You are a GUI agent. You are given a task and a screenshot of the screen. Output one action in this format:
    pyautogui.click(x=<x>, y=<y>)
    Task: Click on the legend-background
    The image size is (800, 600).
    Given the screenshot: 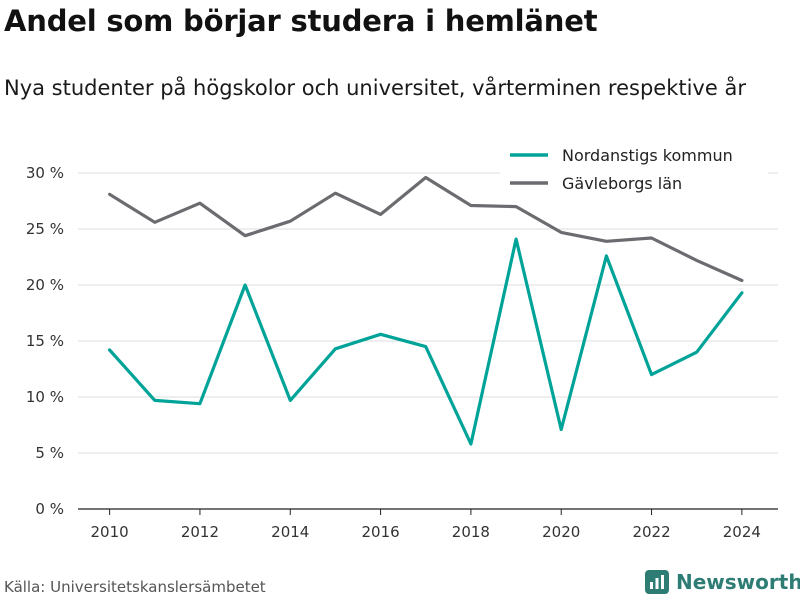 What is the action you would take?
    pyautogui.click(x=634, y=171)
    